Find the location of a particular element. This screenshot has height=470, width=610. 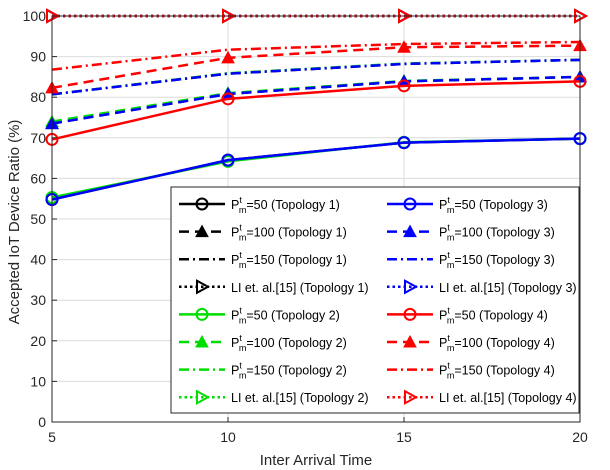

legend-entry: Pt m=150 (Topology 4) is located at coordinates (471, 371).